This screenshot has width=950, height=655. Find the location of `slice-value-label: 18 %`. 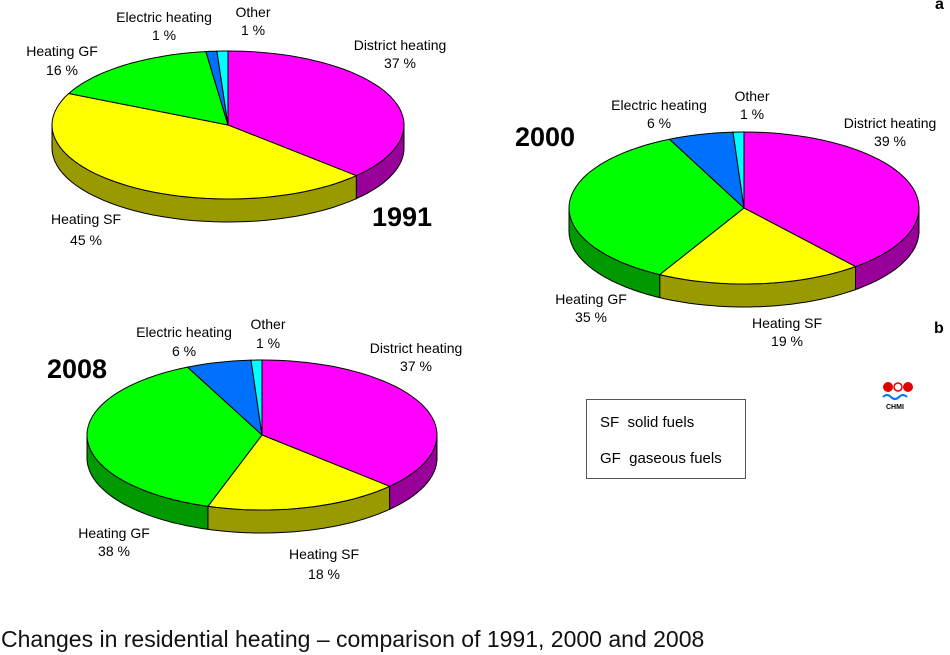

slice-value-label: 18 % is located at coordinates (324, 574).